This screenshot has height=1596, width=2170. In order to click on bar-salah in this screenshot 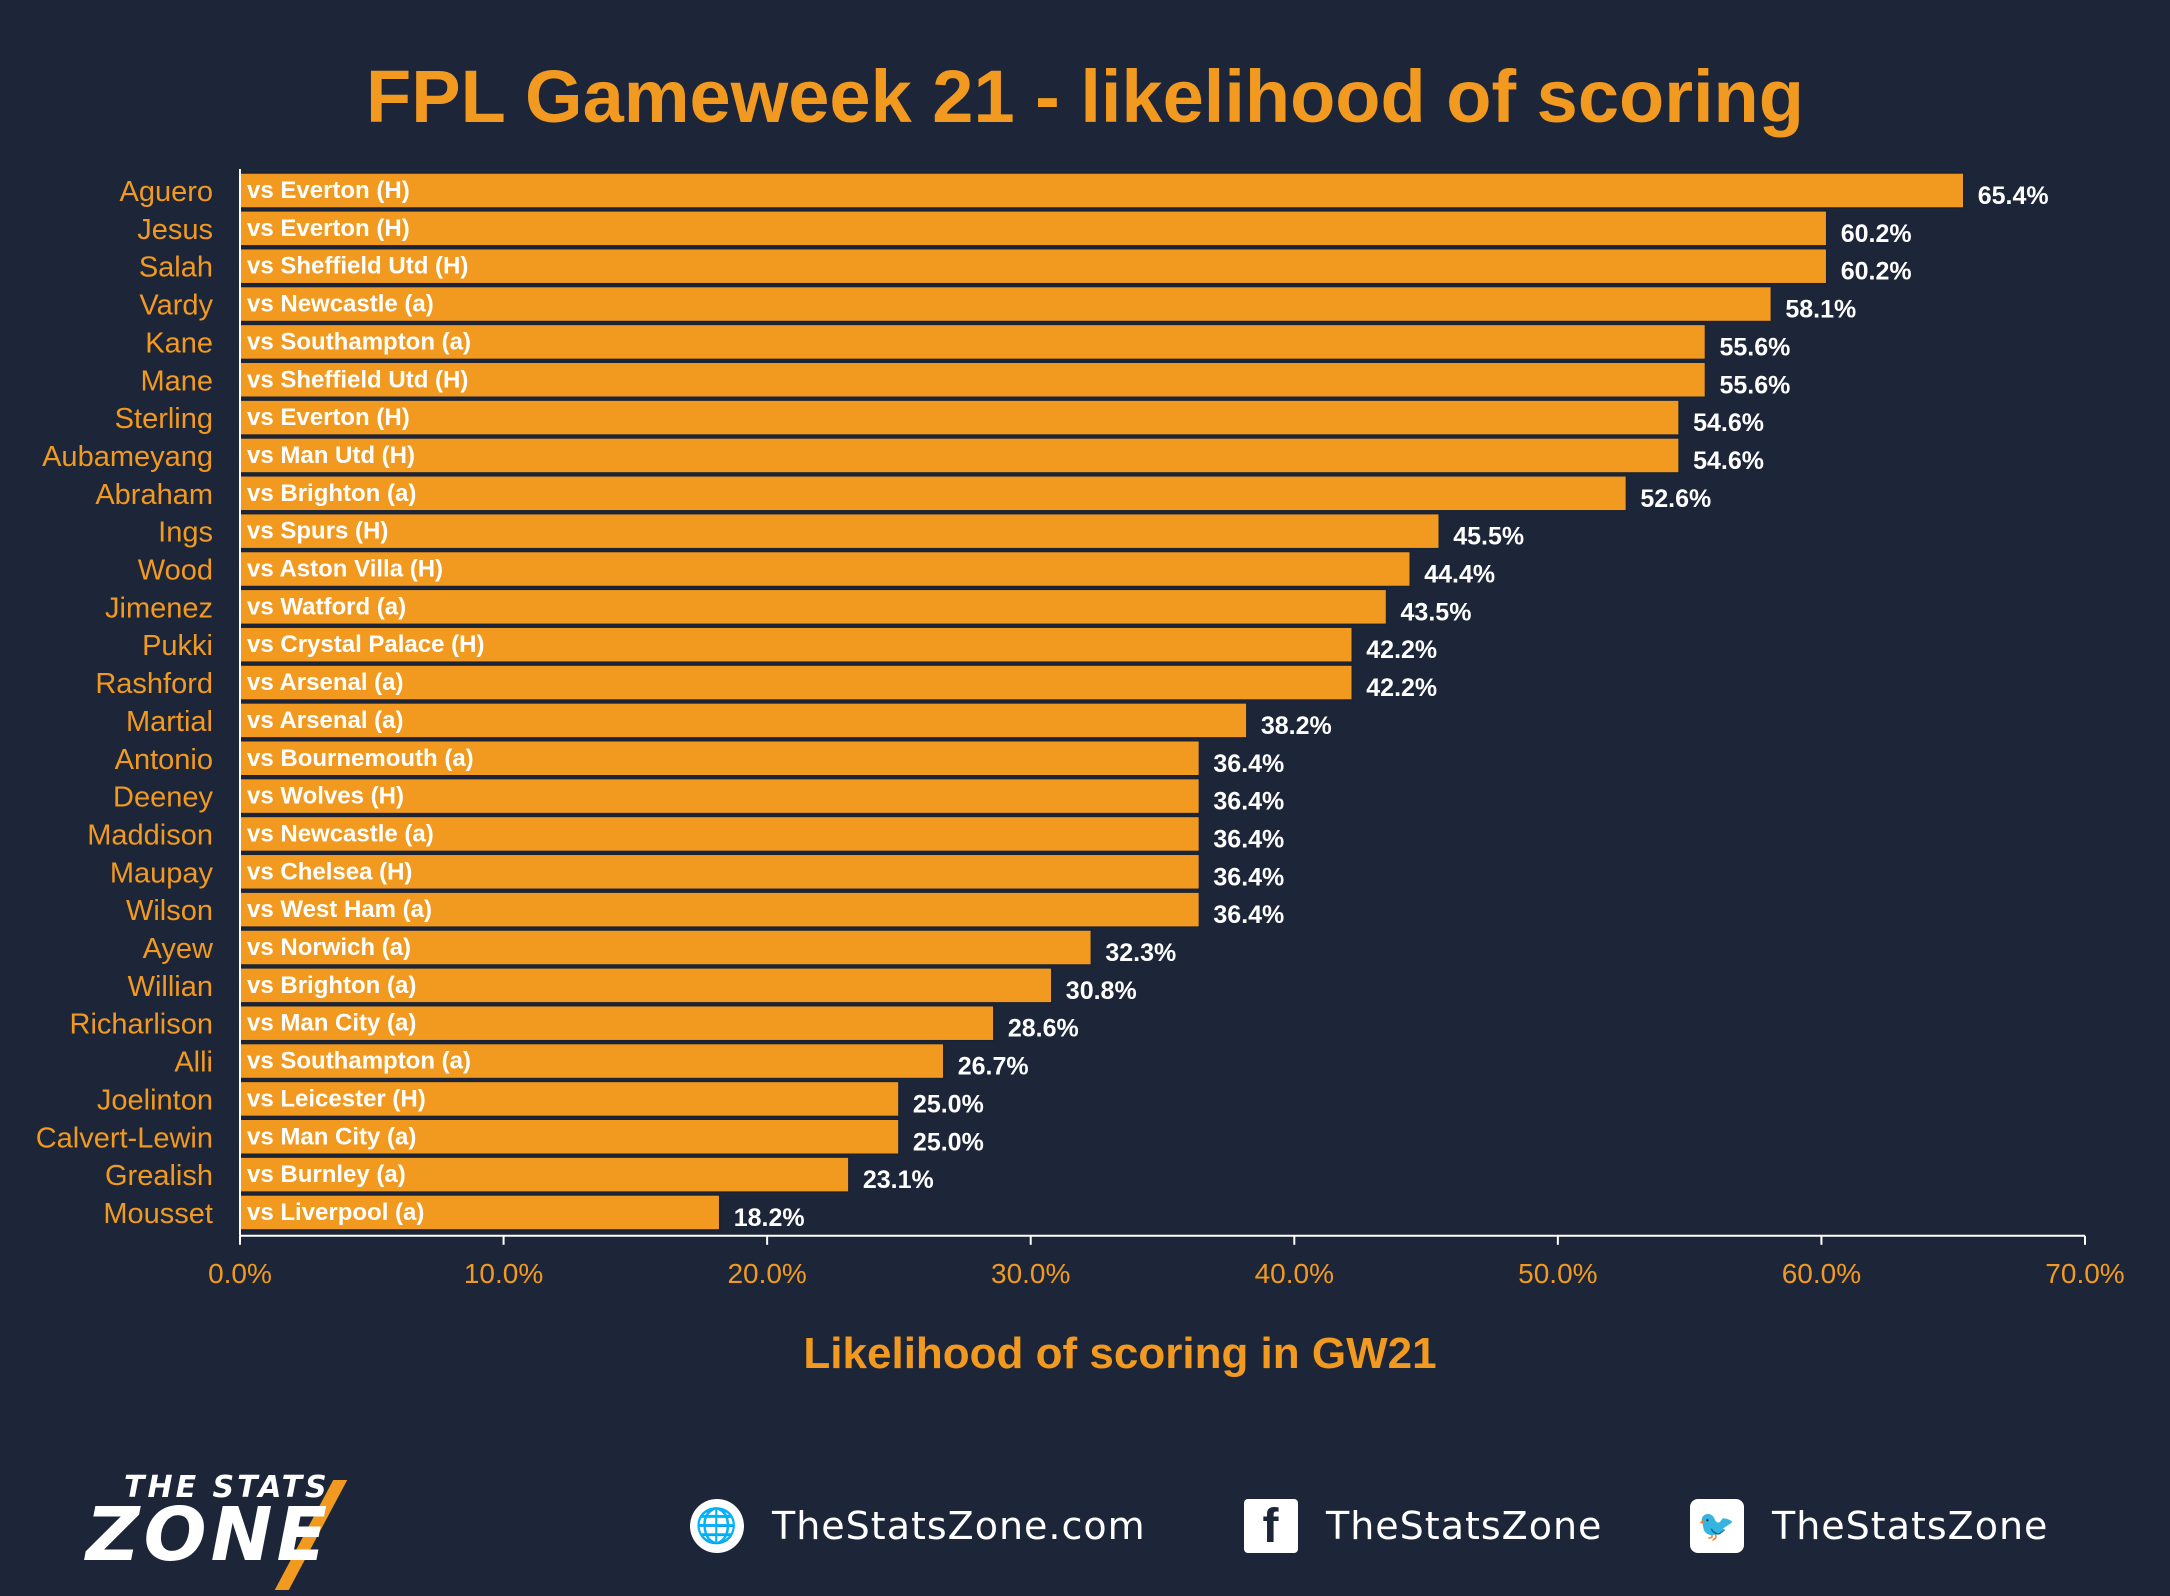, I will do `click(1033, 266)`.